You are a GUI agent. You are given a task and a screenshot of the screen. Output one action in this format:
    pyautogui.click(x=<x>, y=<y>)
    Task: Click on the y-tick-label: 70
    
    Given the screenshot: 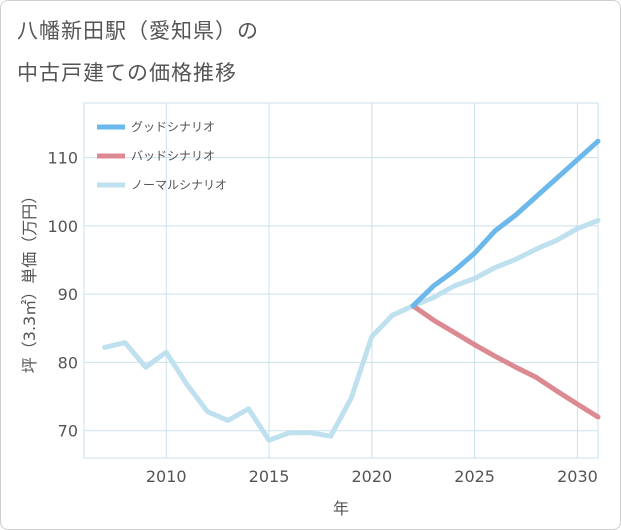 What is the action you would take?
    pyautogui.click(x=68, y=431)
    